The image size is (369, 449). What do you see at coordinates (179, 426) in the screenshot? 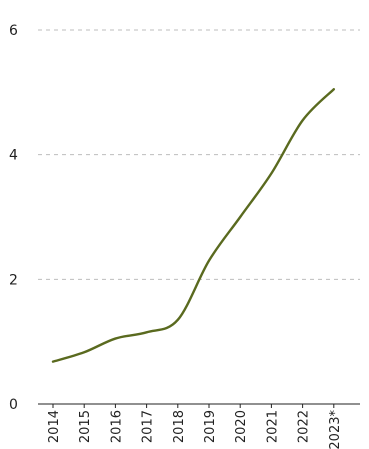
I see `x-tick-label: 2018` at bounding box center [179, 426].